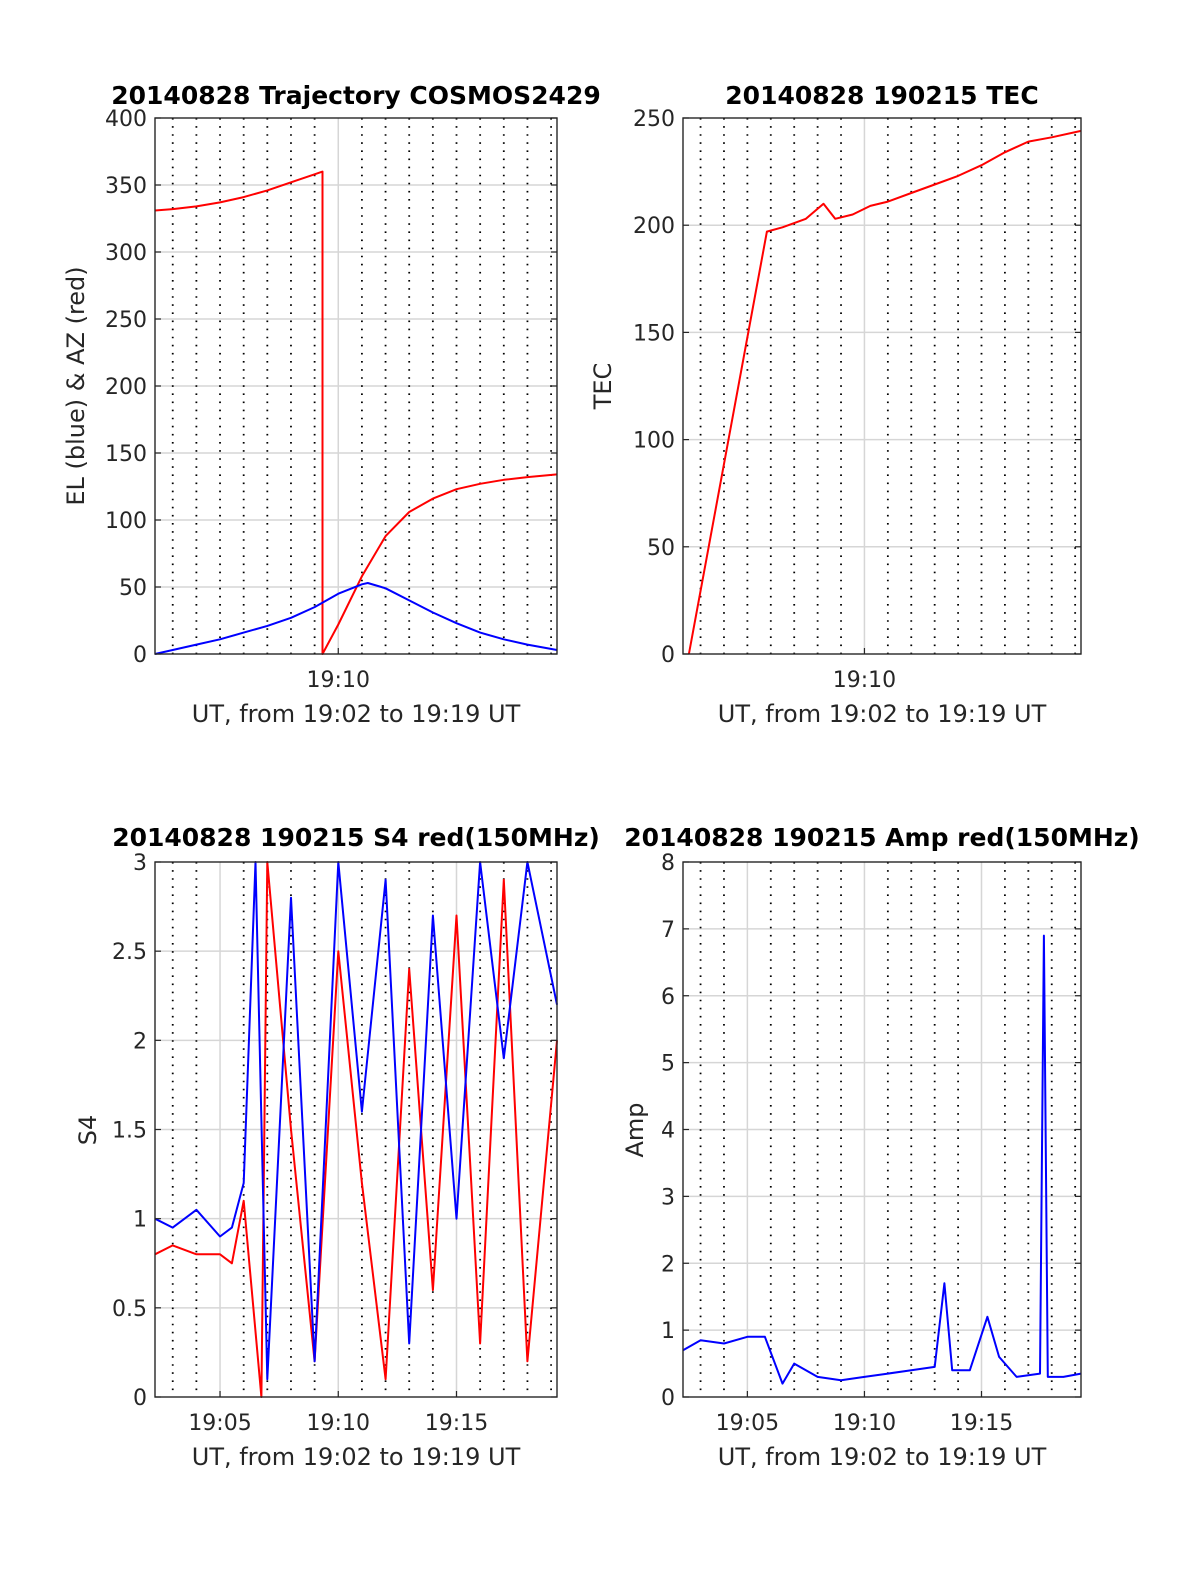  Describe the element at coordinates (668, 1064) in the screenshot. I see `y-tick-label: 5` at that location.